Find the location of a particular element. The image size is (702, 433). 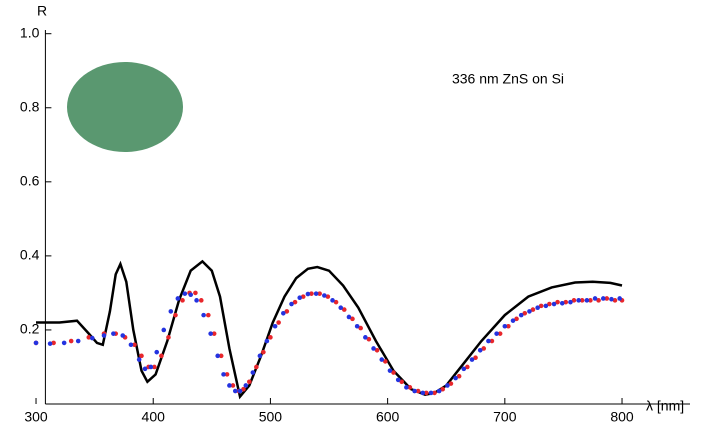

x-tick-label: 500 is located at coordinates (271, 417).